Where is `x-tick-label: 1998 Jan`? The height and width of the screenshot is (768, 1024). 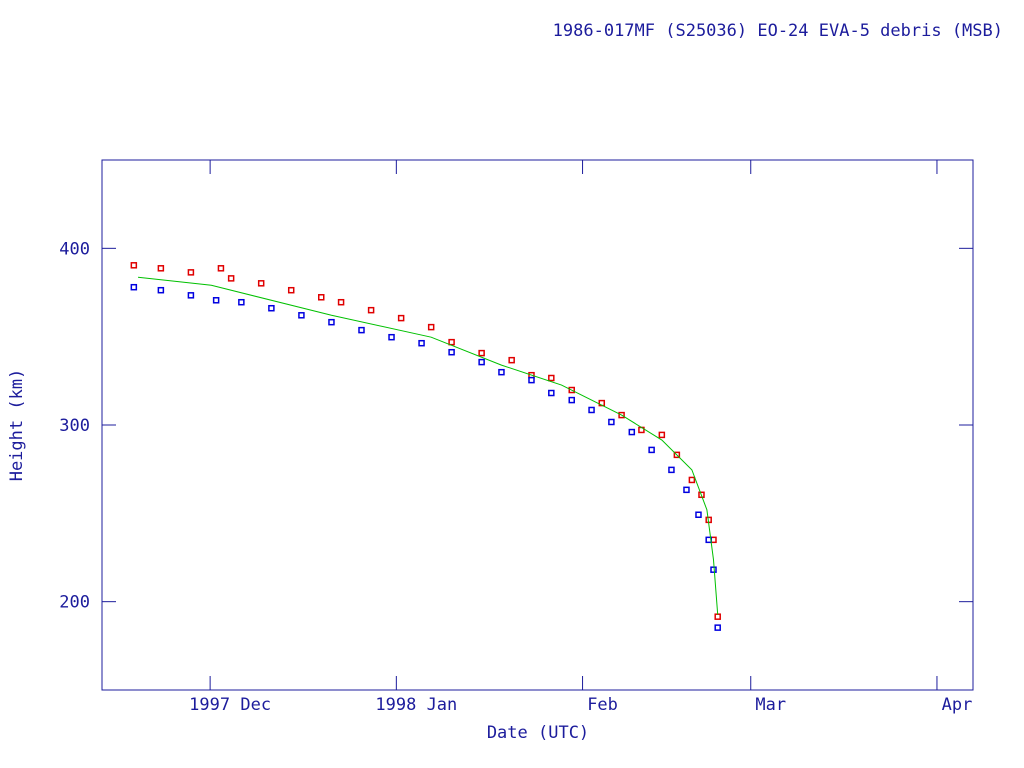
x-tick-label: 1998 Jan is located at coordinates (416, 705).